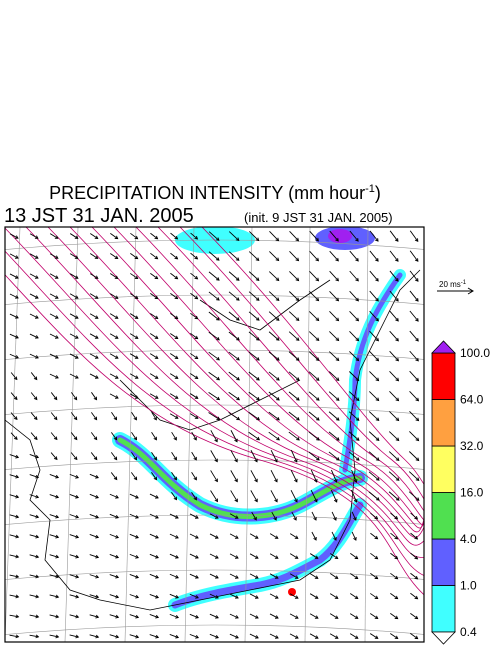  Describe the element at coordinates (443, 469) in the screenshot. I see `colorbar-band` at that location.